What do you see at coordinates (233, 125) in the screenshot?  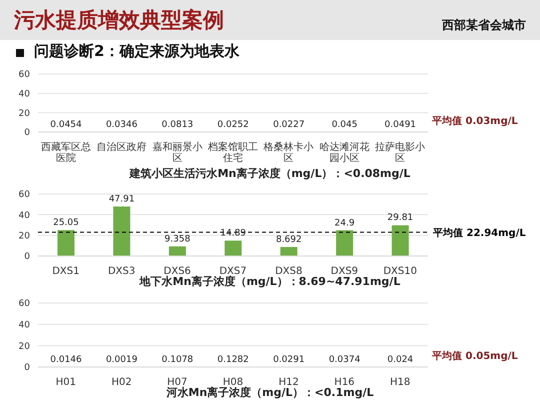 I see `data-label: 0.0252` at bounding box center [233, 125].